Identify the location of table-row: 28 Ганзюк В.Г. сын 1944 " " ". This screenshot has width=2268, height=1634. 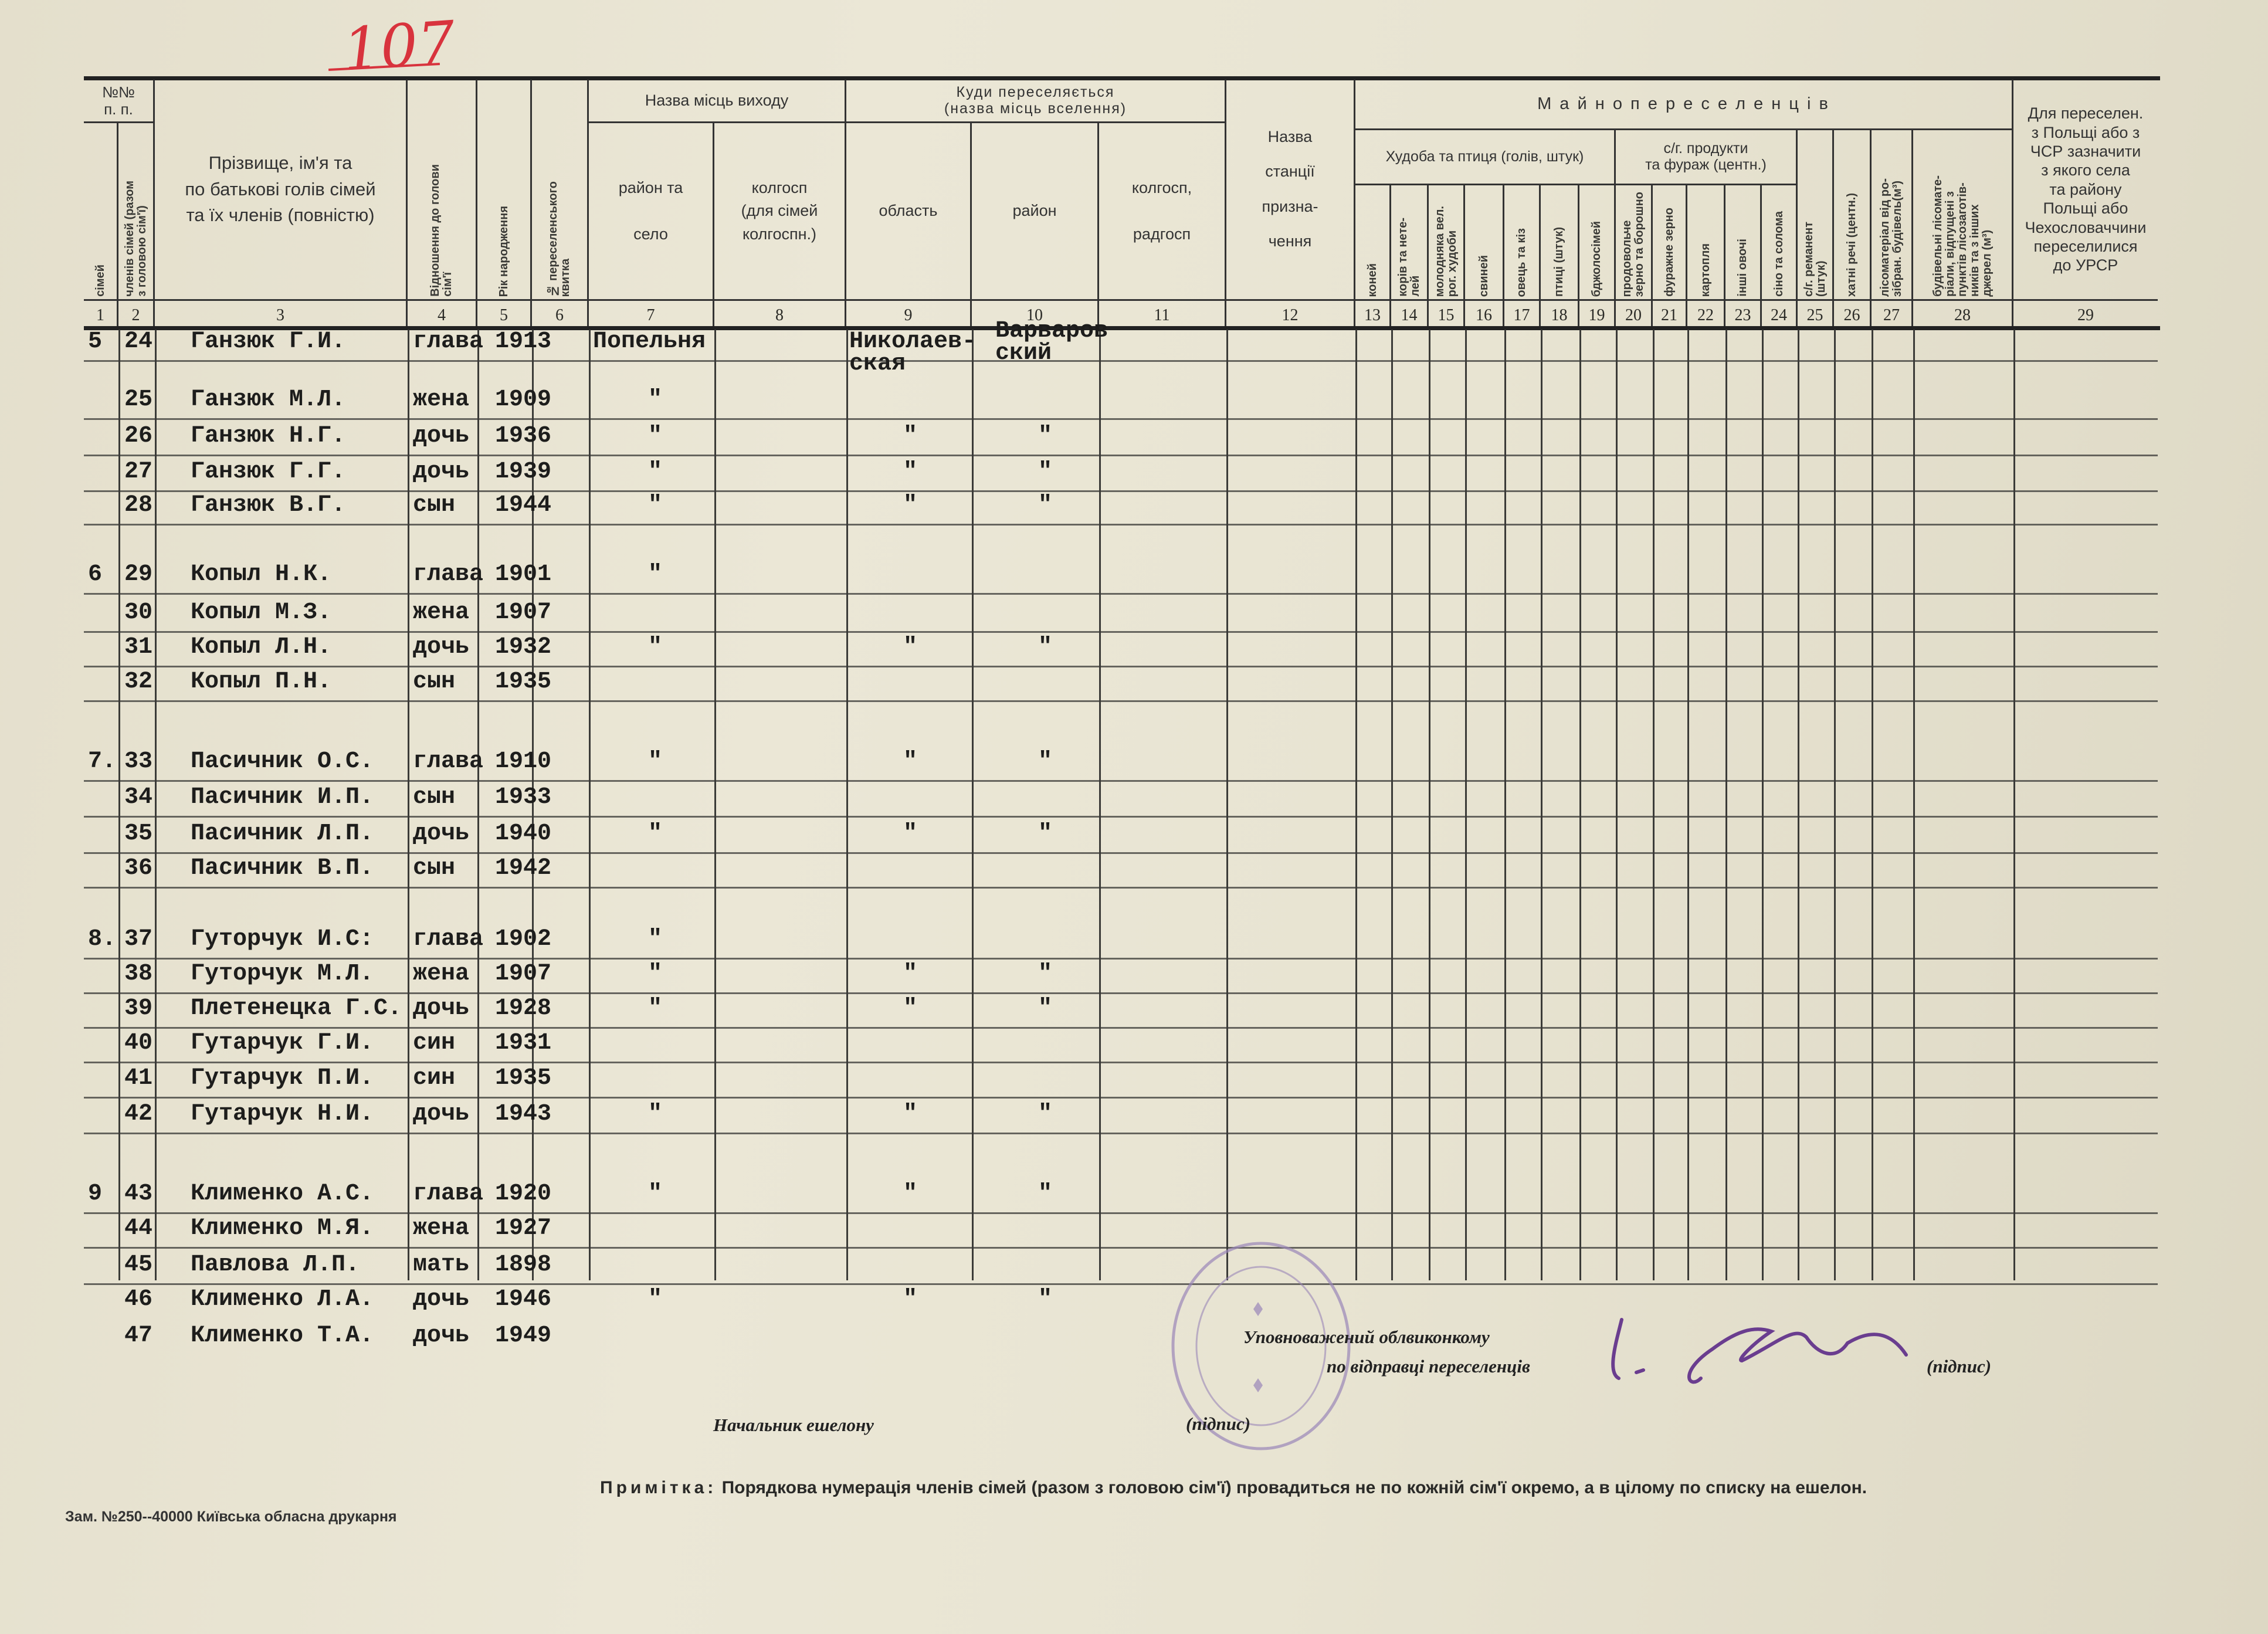
(1134, 512).